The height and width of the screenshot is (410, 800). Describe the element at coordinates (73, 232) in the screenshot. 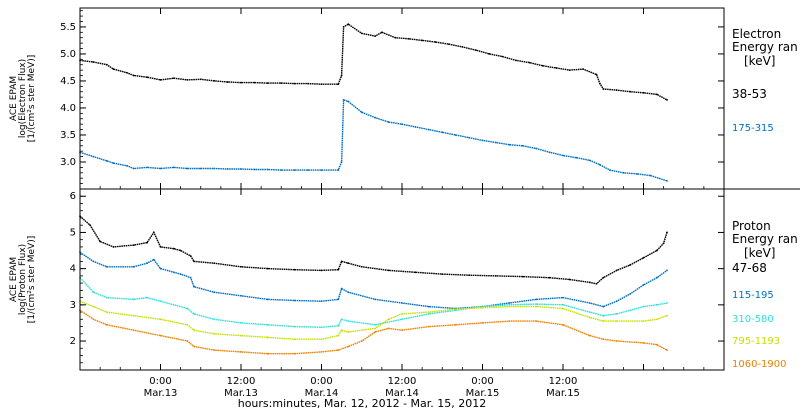

I see `y-tick-label: 5` at that location.